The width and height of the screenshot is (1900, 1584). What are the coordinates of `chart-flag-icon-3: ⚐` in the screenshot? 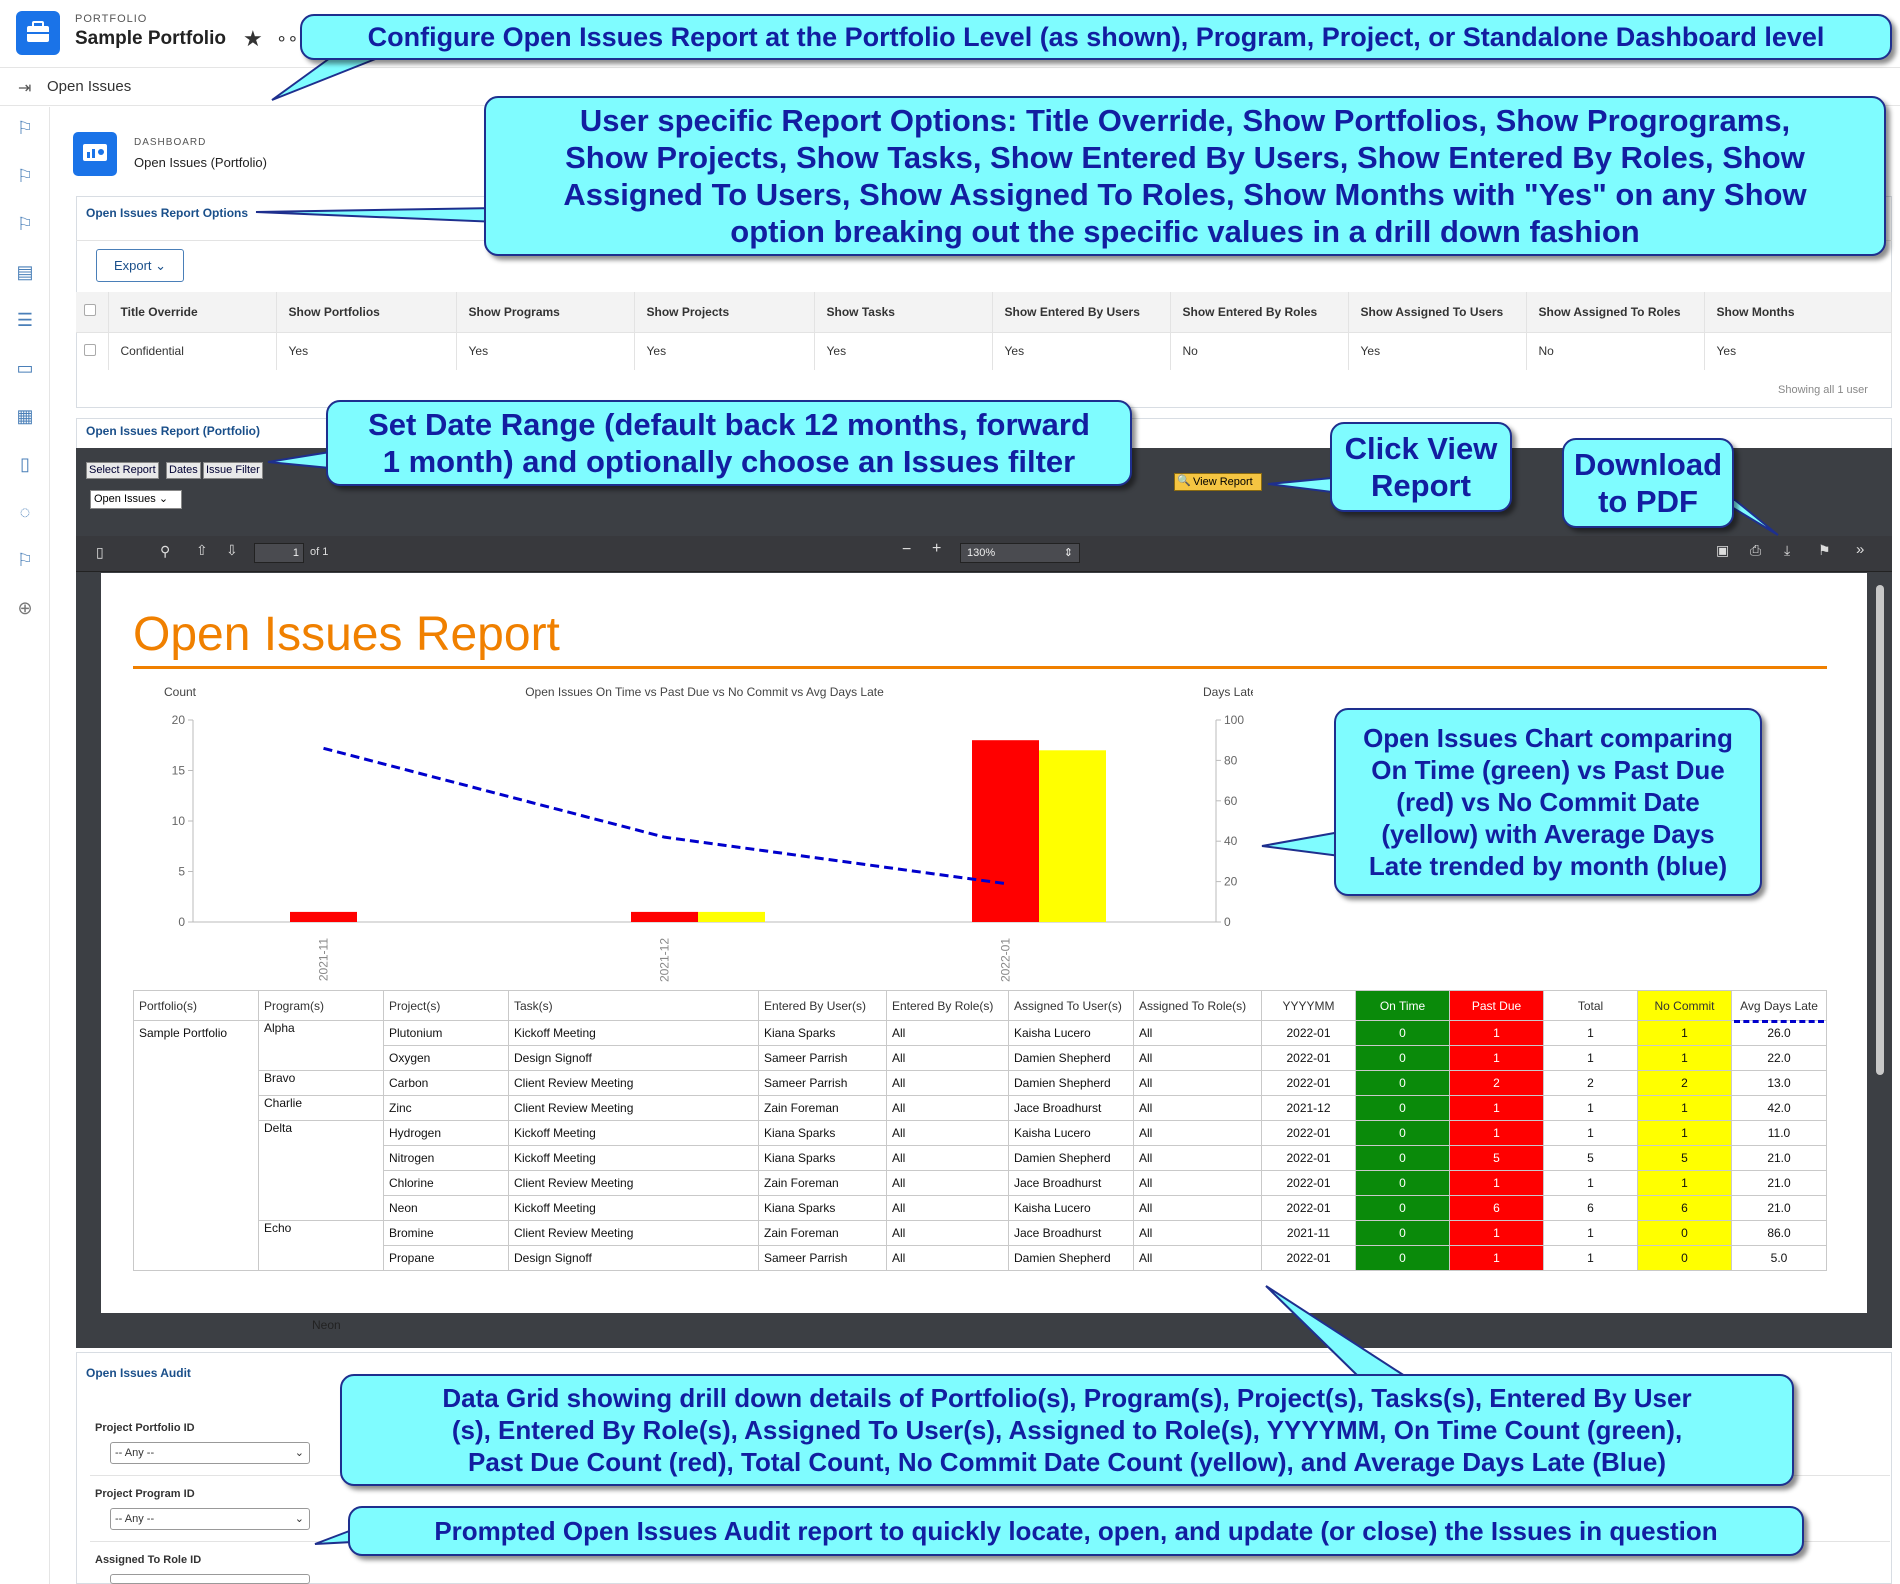 It's located at (25, 224).